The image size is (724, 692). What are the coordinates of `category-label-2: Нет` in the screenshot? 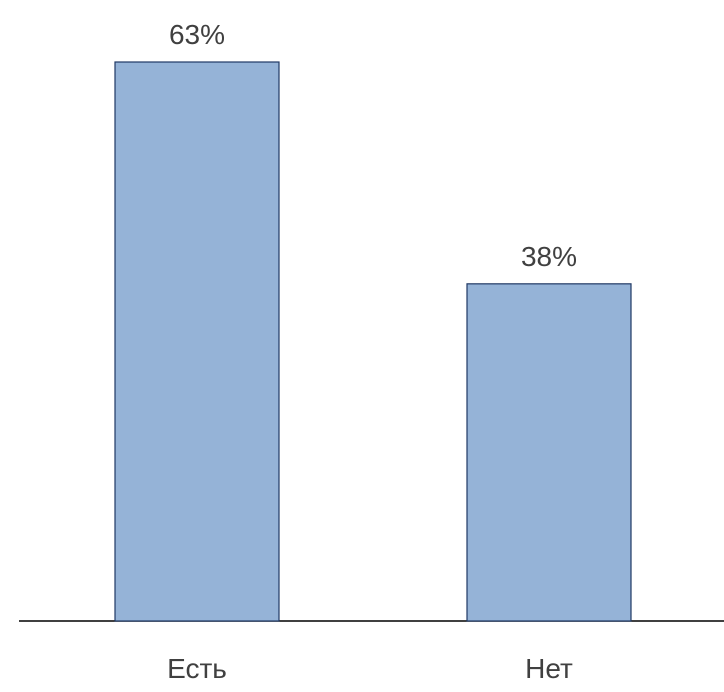 It's located at (549, 668).